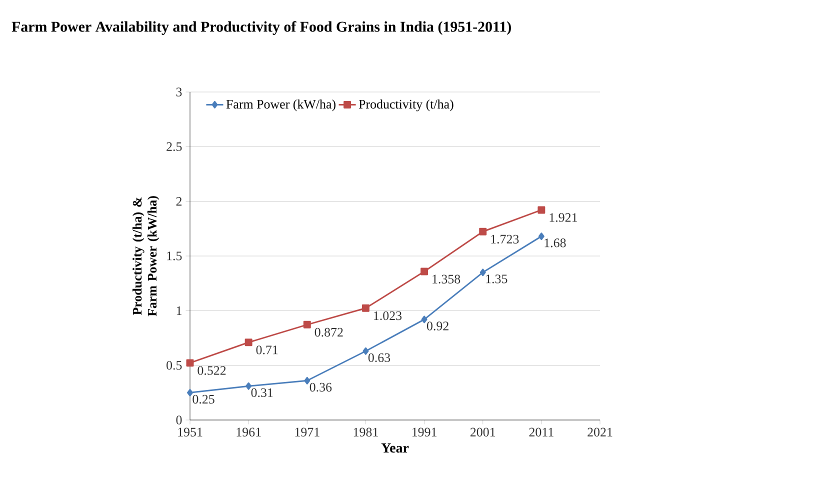 This screenshot has height=490, width=829. I want to click on x-tick-label: 1971, so click(307, 432).